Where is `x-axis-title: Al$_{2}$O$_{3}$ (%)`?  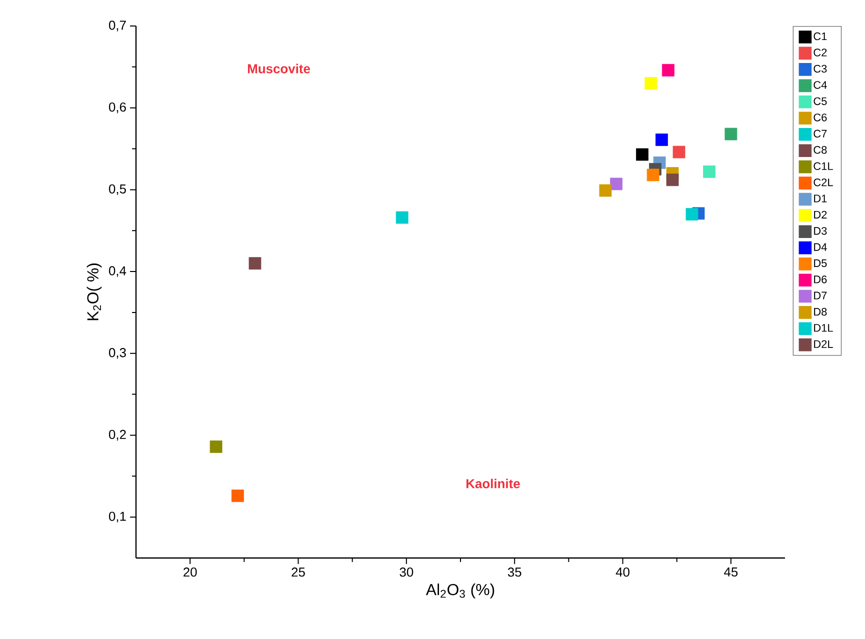
x-axis-title: Al$_{2}$O$_{3}$ (%) is located at coordinates (460, 591).